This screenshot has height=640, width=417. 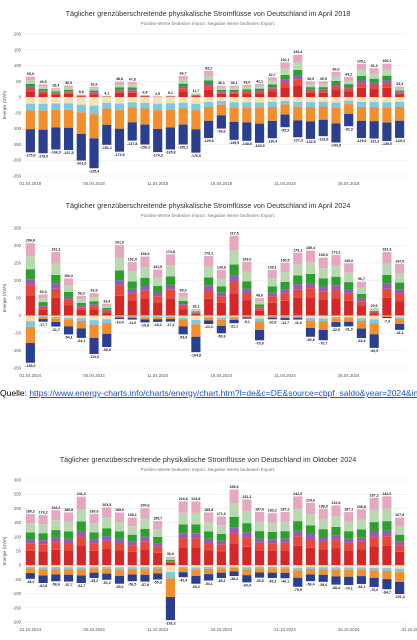 I want to click on data-label-positive: 185,6, so click(x=119, y=510).